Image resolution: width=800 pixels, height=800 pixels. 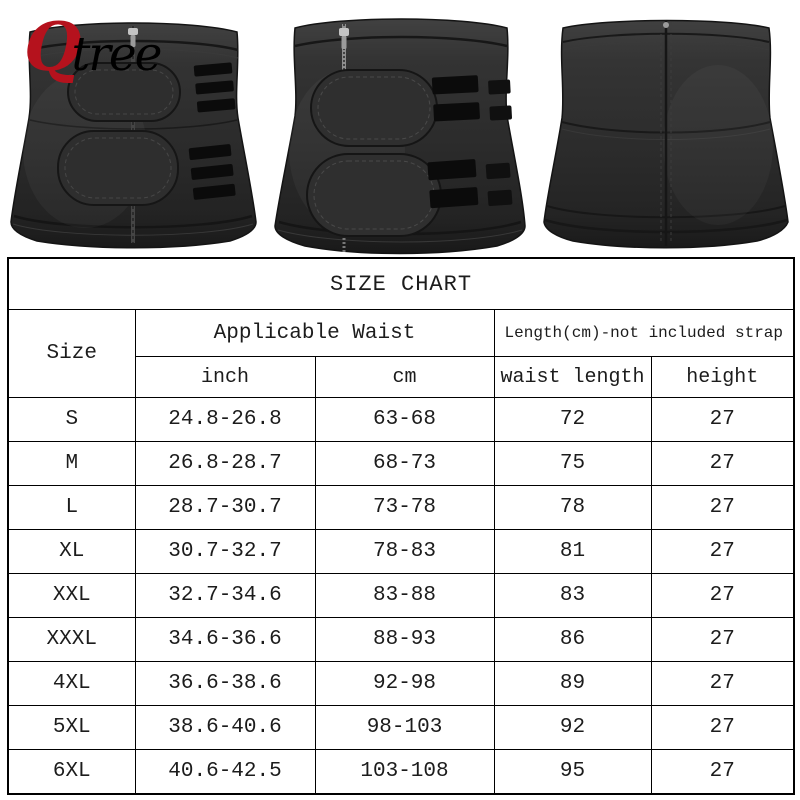 What do you see at coordinates (225, 463) in the screenshot?
I see `inch-cell: 26.8-28.7` at bounding box center [225, 463].